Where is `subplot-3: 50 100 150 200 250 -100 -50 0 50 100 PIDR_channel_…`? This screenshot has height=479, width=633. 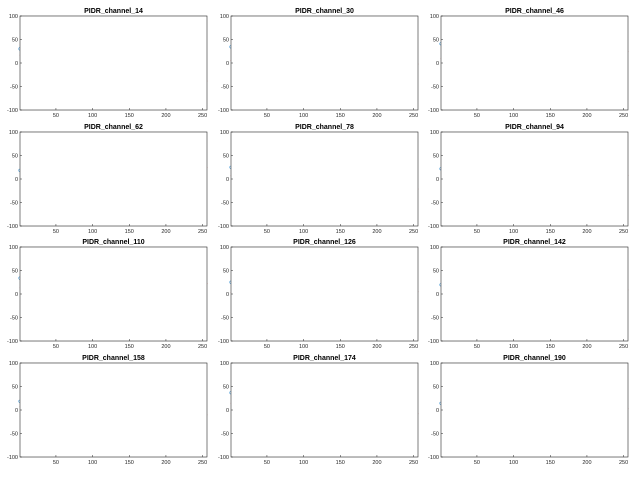
subplot-3: 50 100 150 200 250 -100 -50 0 50 100 PIDR_channel_… is located at coordinates (528, 63).